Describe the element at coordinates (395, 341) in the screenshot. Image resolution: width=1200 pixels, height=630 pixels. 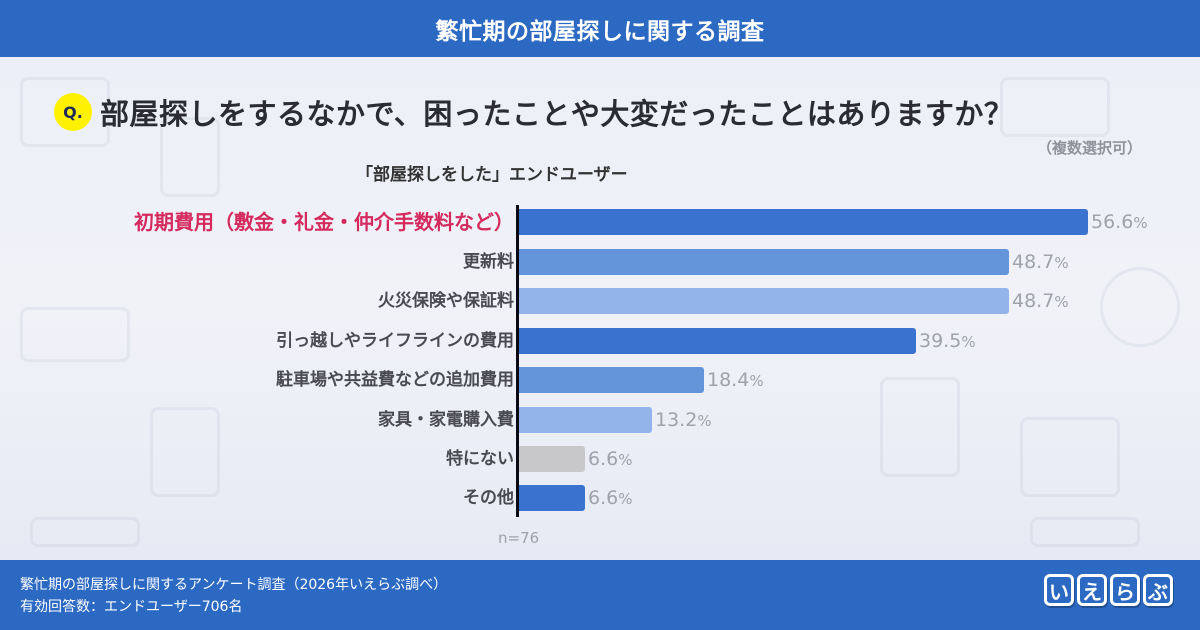
I see `bar-label: 引っ越しやライフラインの費用` at that location.